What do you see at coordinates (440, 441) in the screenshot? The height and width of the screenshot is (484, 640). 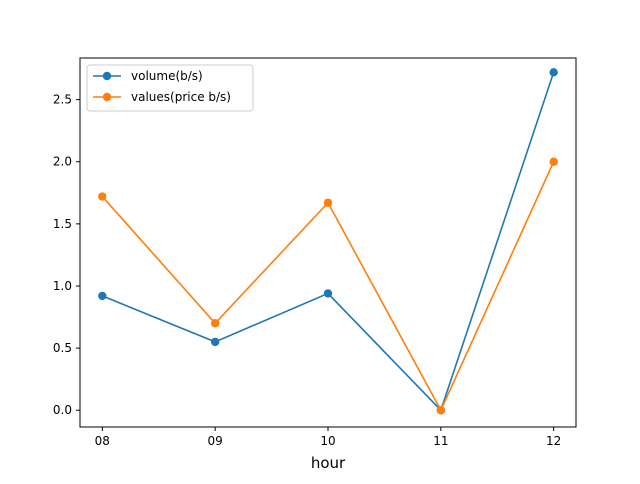 I see `x-tick-label: 11` at bounding box center [440, 441].